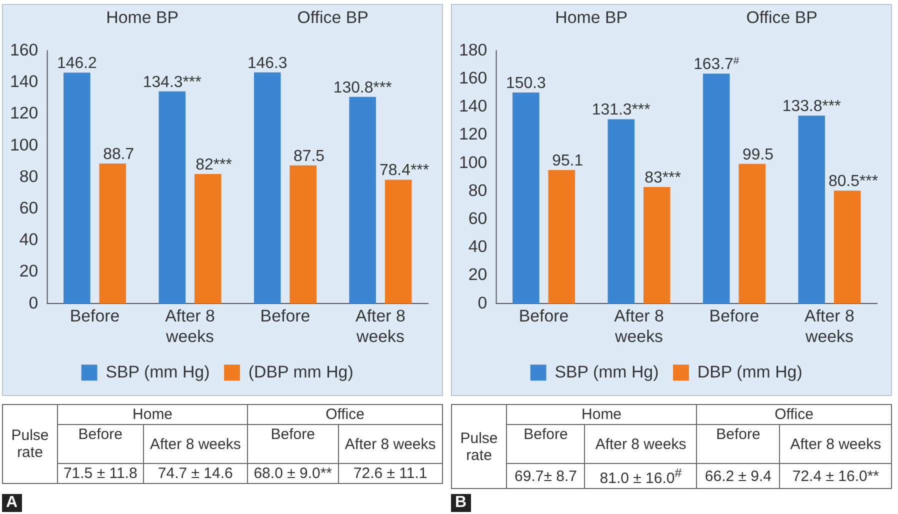 Image resolution: width=898 pixels, height=514 pixels. Describe the element at coordinates (101, 474) in the screenshot. I see `text: 71.5 ± 11.8` at that location.